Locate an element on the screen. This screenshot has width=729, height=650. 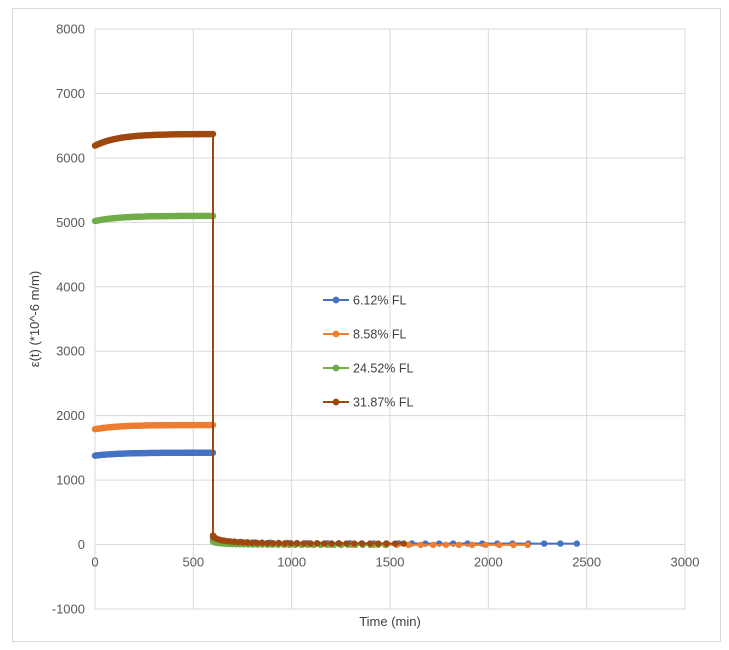
legend-entry: 6.12% FL is located at coordinates (365, 301).